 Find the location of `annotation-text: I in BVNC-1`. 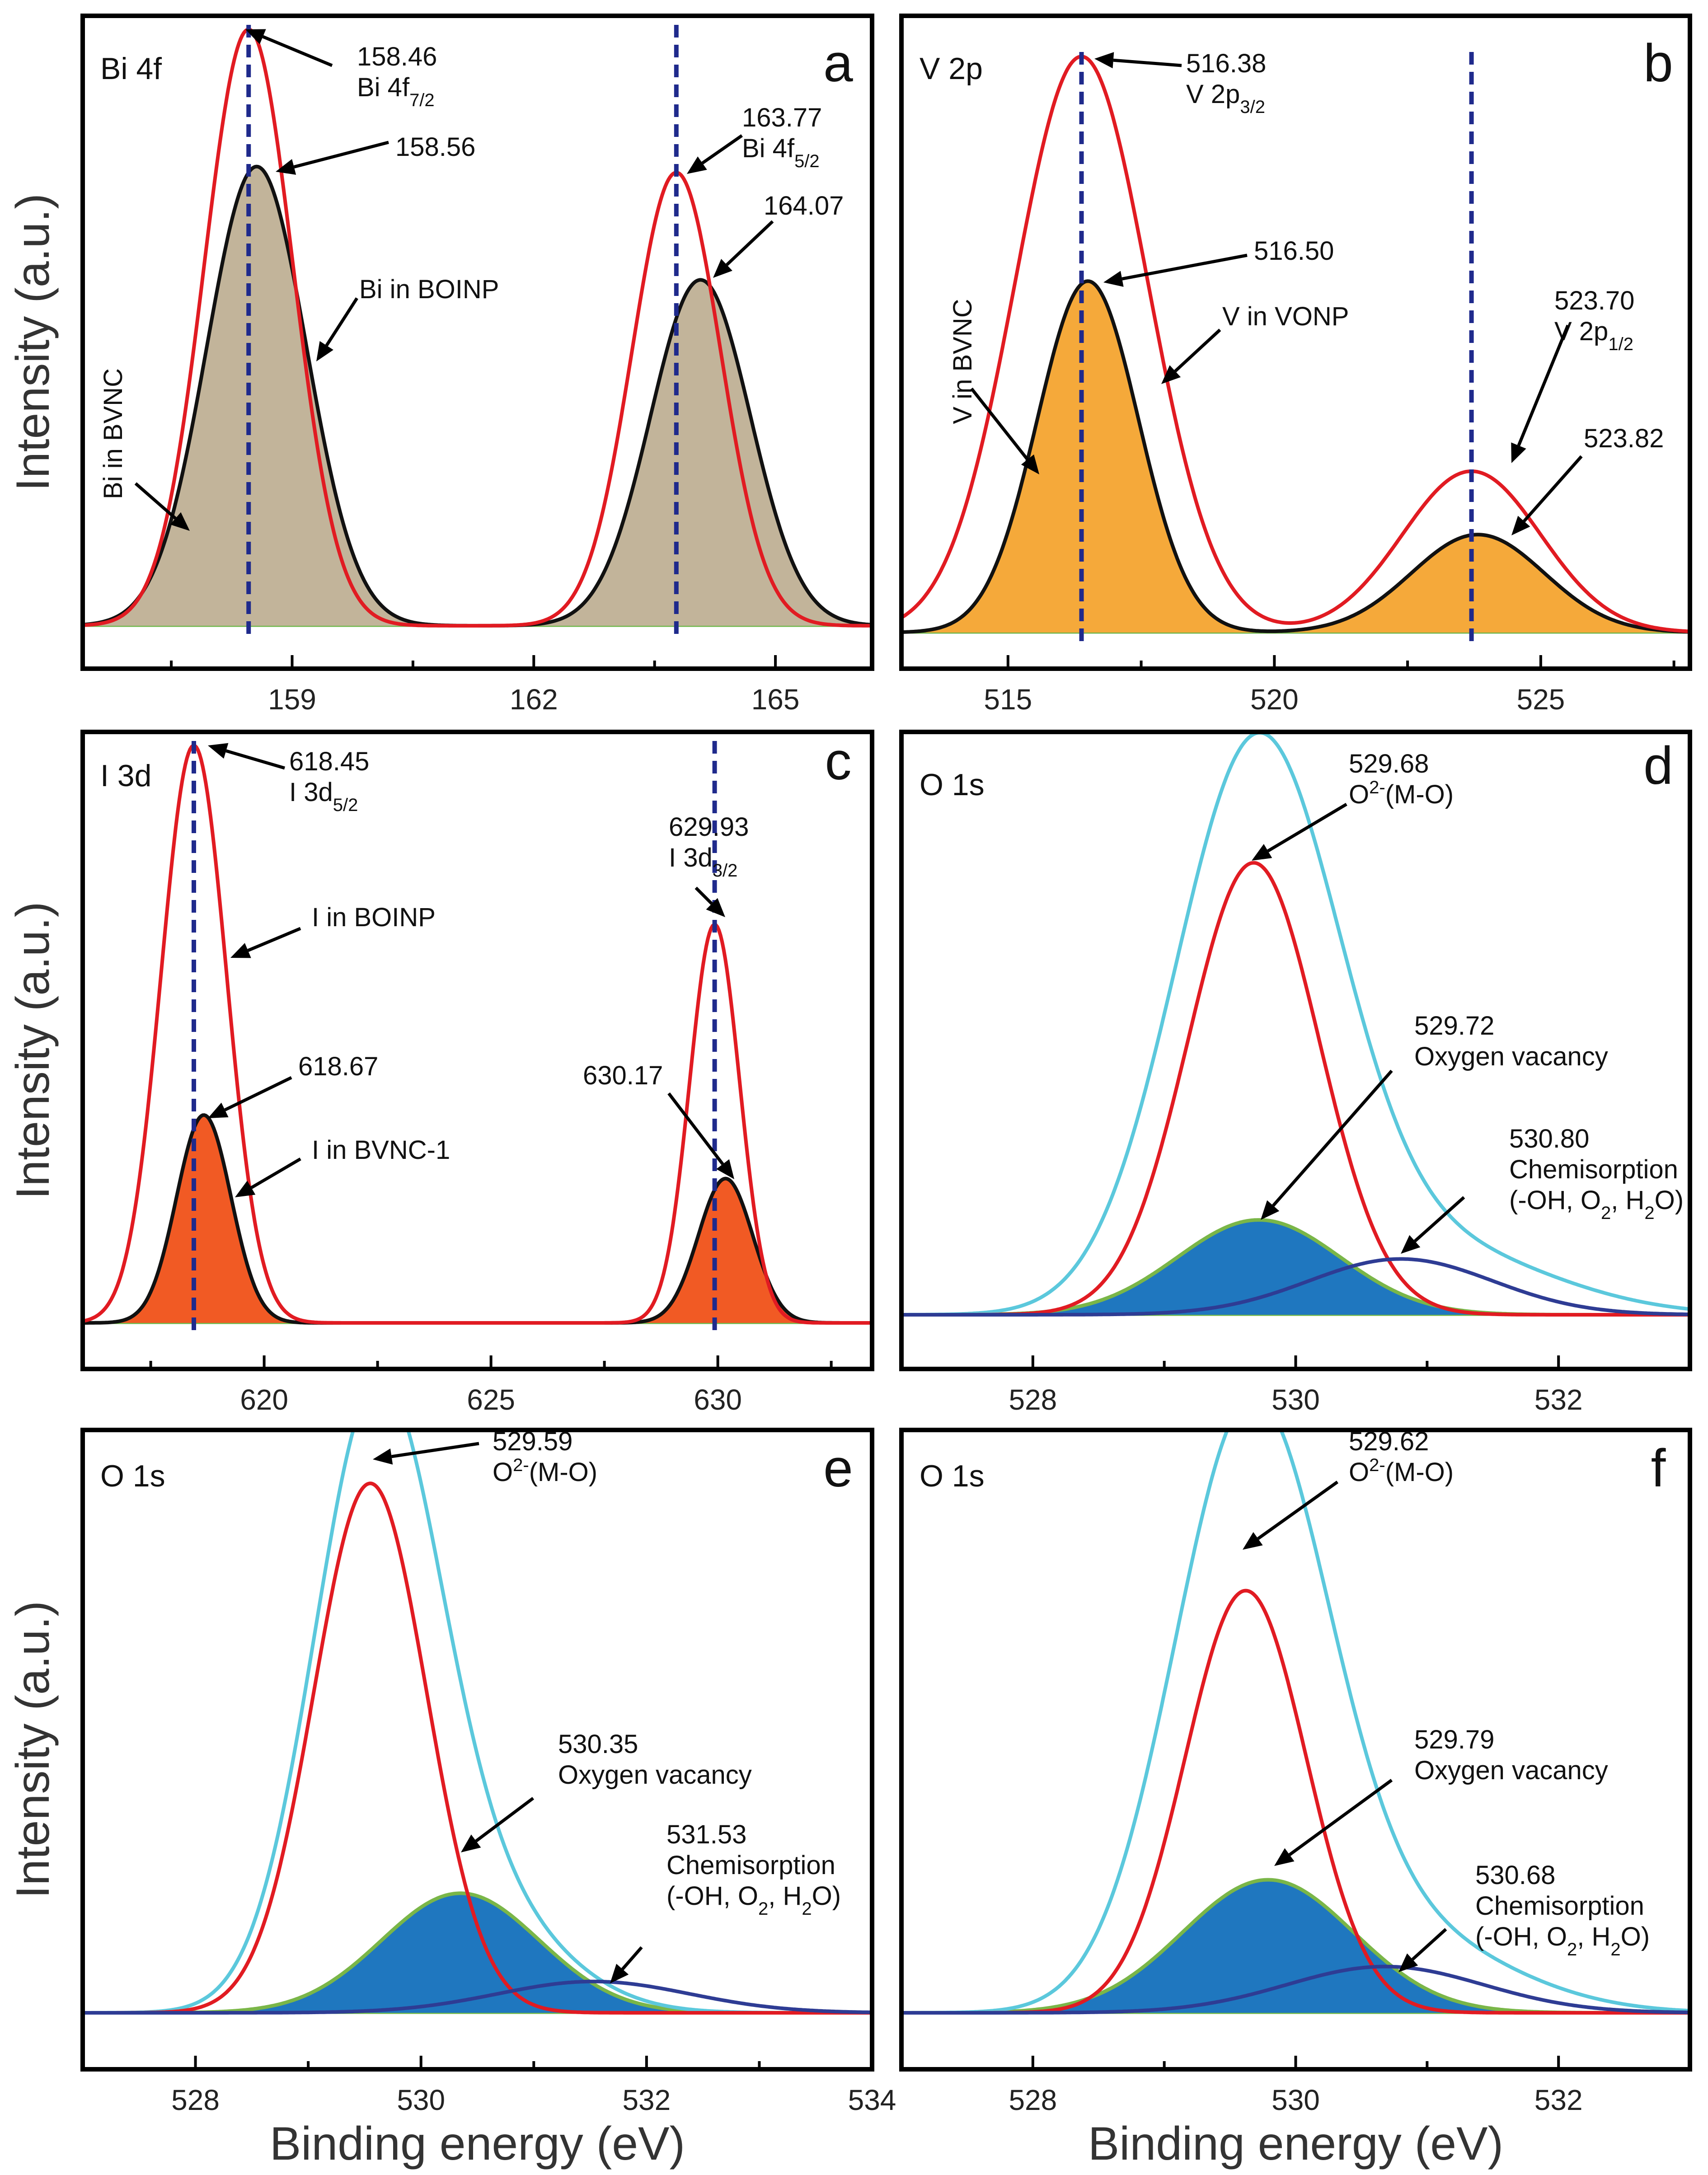

annotation-text: I in BVNC-1 is located at coordinates (381, 1150).